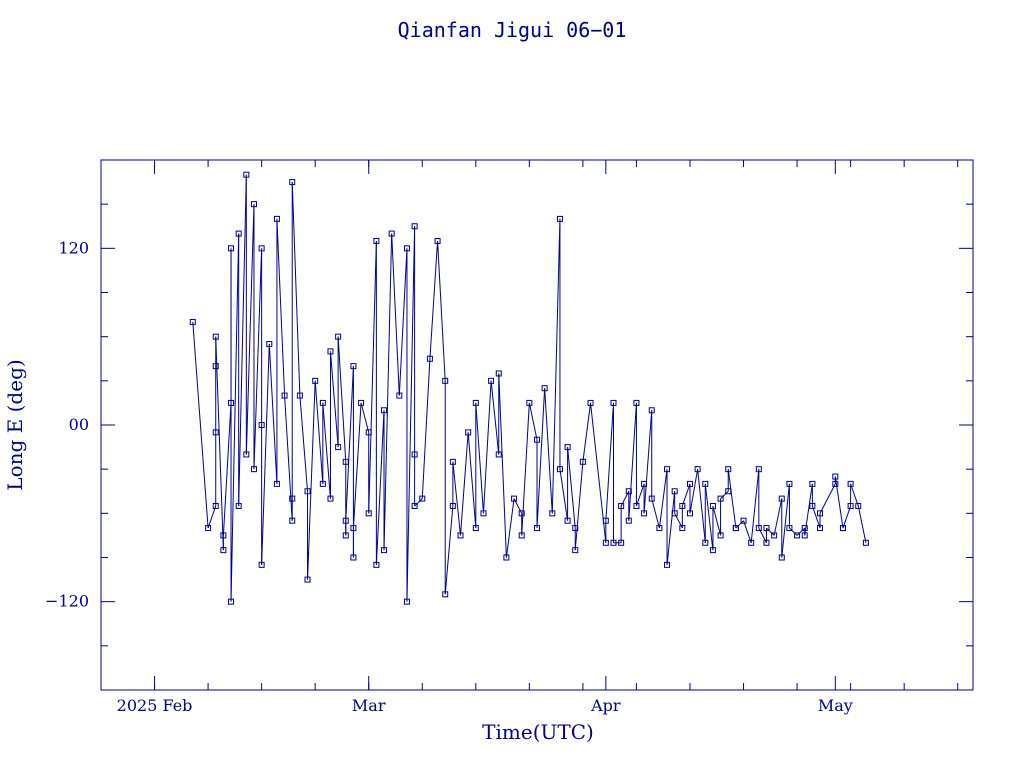  Describe the element at coordinates (67, 601) in the screenshot. I see `y-tick-label: −120` at that location.